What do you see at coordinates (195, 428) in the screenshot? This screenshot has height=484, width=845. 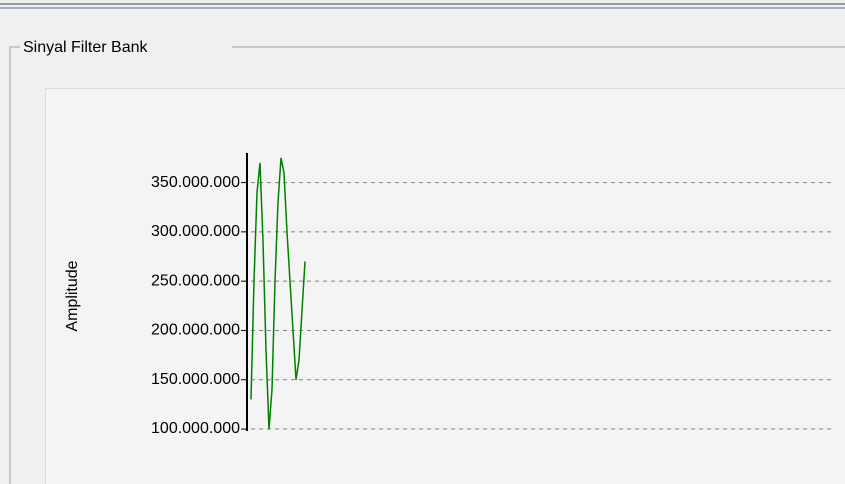 I see `y-tick-label: 100.000.000` at bounding box center [195, 428].